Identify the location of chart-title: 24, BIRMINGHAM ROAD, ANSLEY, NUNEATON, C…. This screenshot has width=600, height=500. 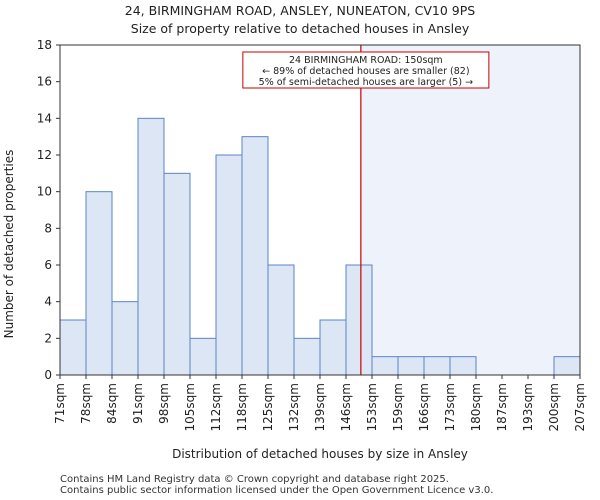
(300, 10).